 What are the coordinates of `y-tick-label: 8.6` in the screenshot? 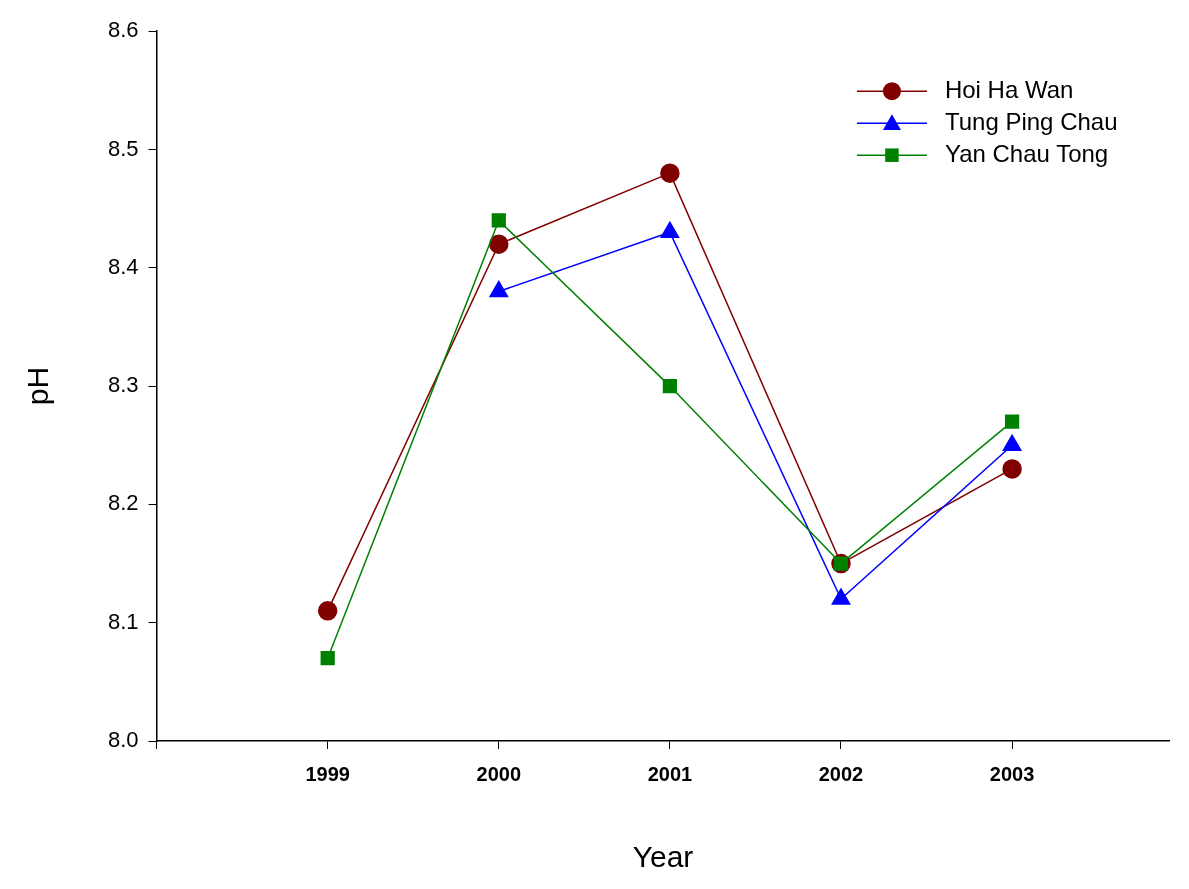 It's located at (123, 30).